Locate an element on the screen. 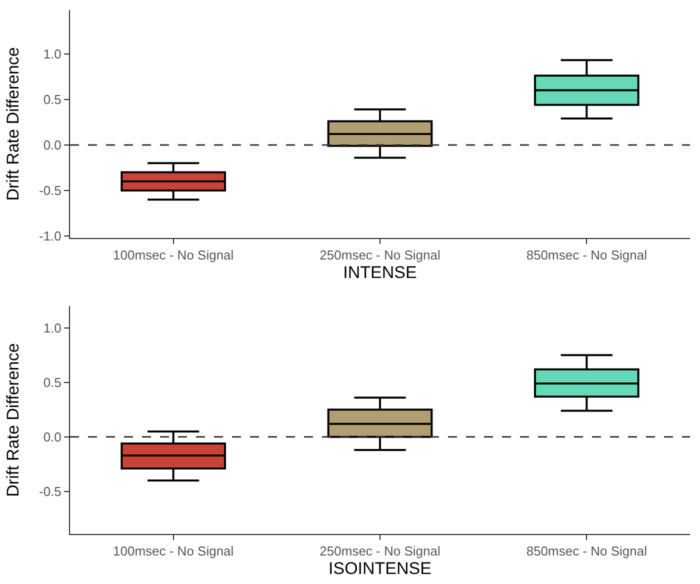 The height and width of the screenshot is (584, 700). y-tick-label: -1.0 is located at coordinates (50, 236).